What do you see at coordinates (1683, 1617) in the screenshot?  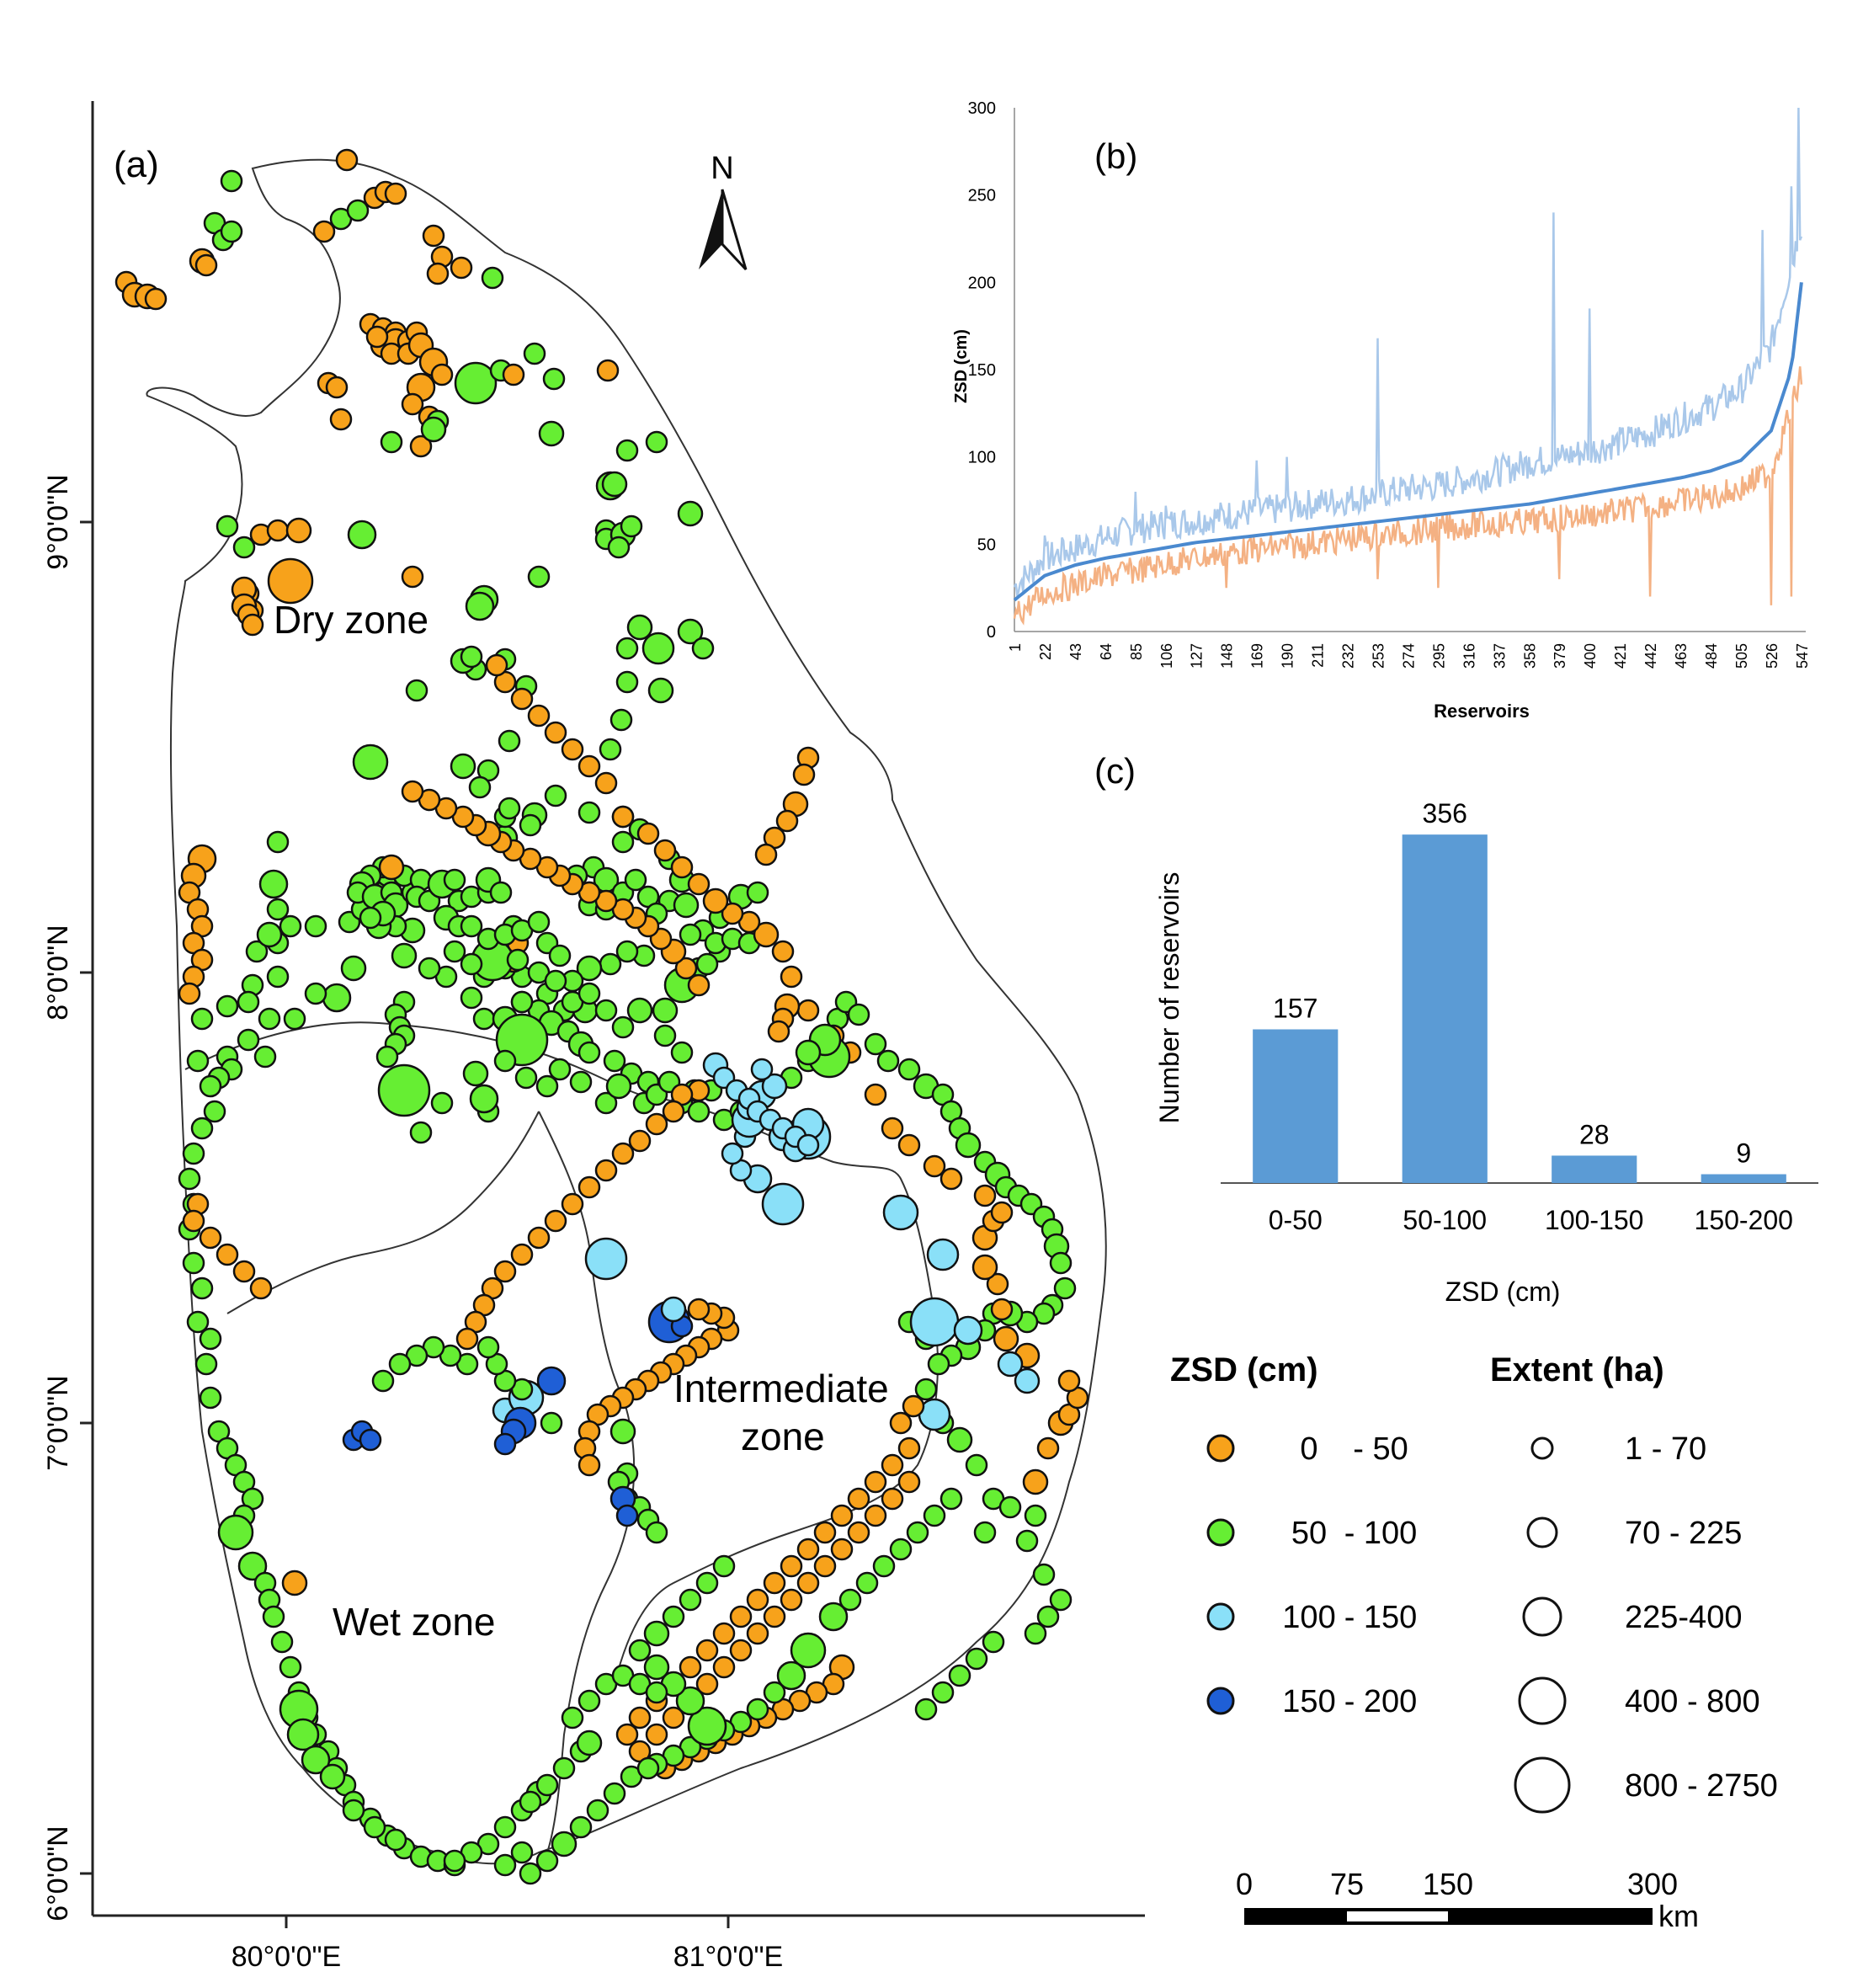 I see `legend-extent-label: 225-400` at bounding box center [1683, 1617].